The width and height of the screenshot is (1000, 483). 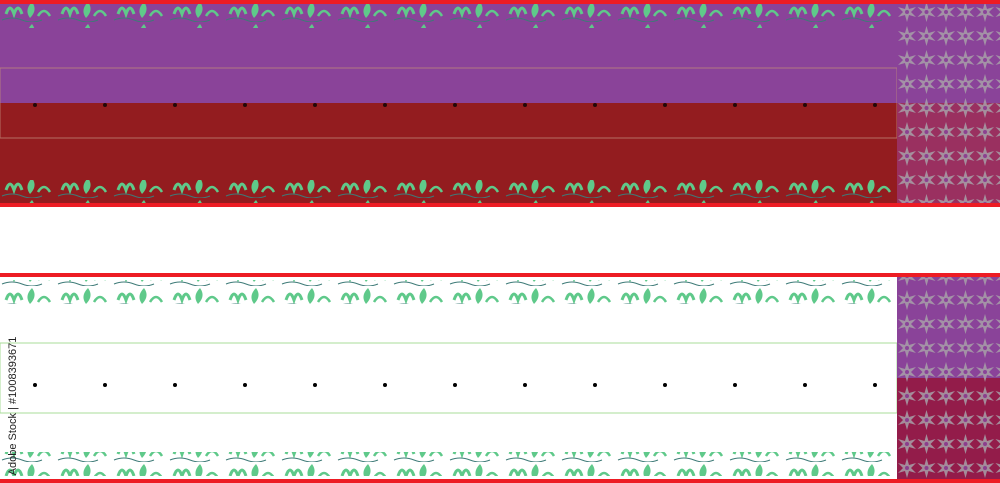 What do you see at coordinates (448, 292) in the screenshot?
I see `bottom-top-leaf-row` at bounding box center [448, 292].